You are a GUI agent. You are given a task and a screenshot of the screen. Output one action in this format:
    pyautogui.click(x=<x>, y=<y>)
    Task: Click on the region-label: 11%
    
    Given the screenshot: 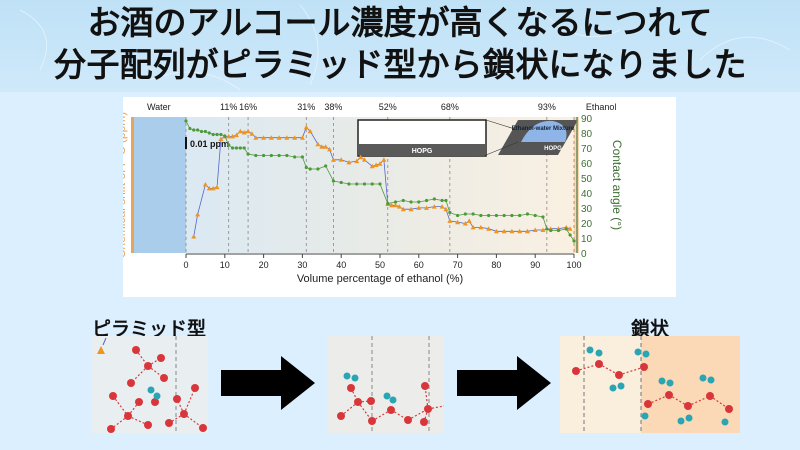 What is the action you would take?
    pyautogui.click(x=228, y=107)
    